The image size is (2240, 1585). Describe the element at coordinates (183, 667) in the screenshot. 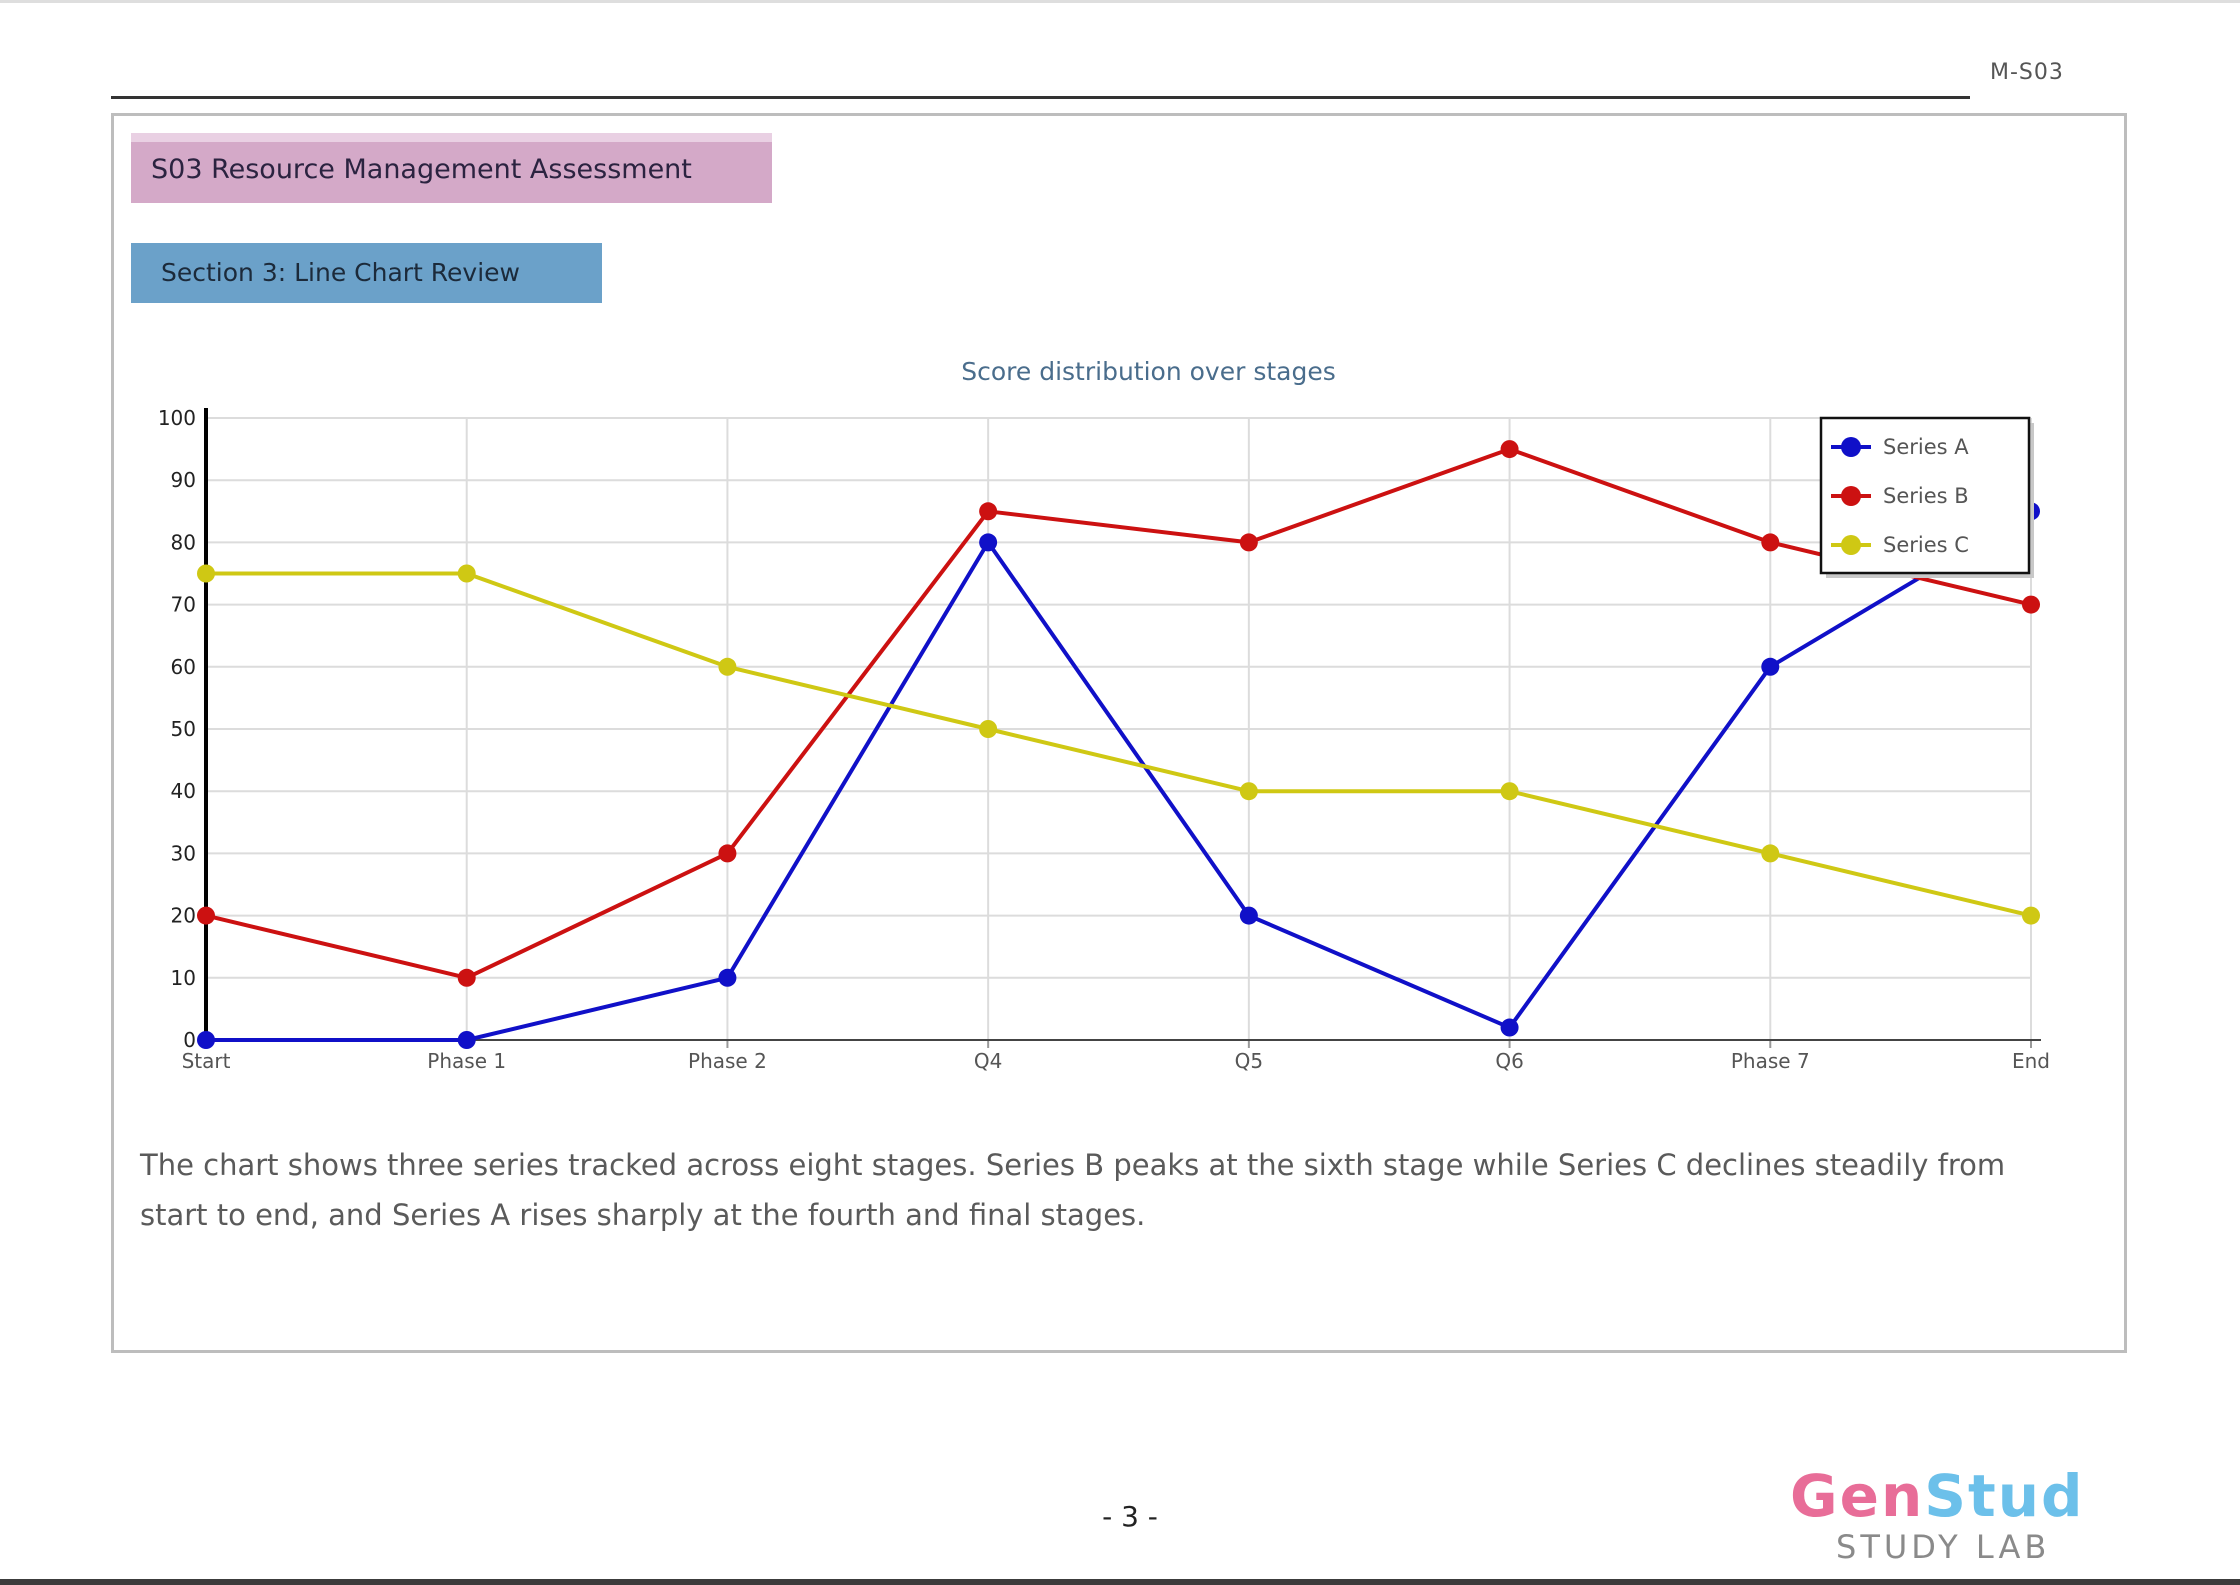

I see `y-tick-label: 60` at that location.